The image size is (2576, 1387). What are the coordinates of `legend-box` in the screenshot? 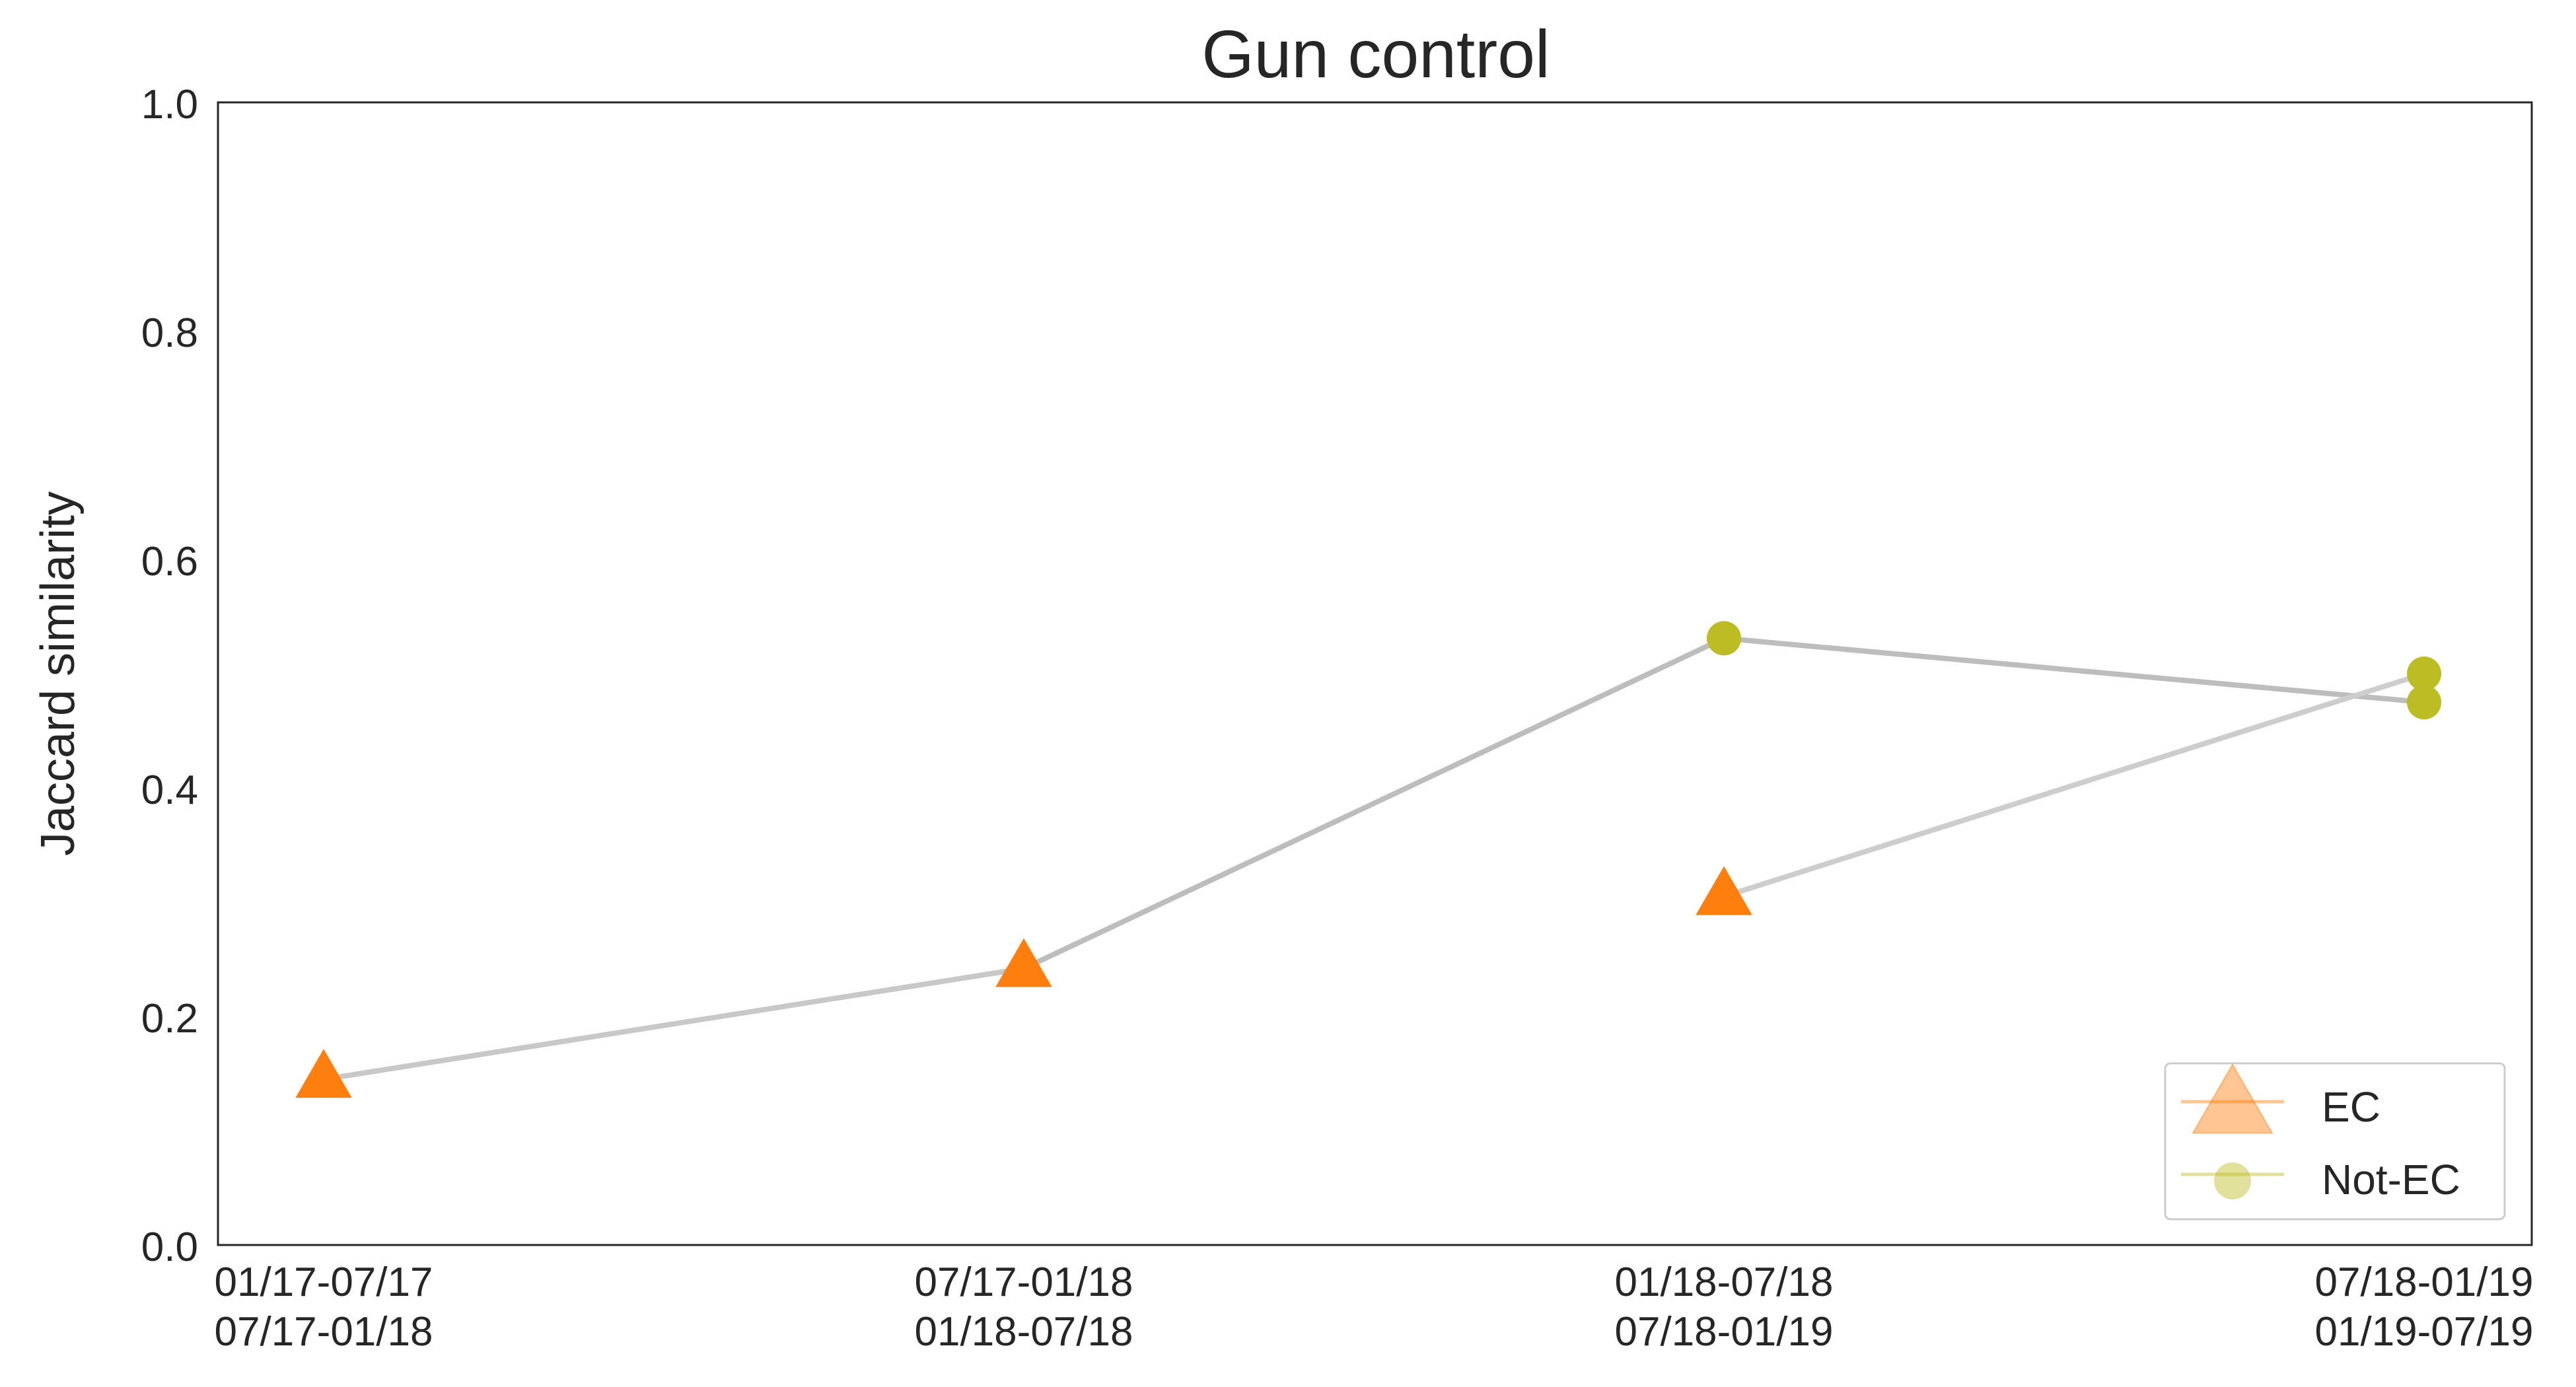 It's located at (2335, 1141).